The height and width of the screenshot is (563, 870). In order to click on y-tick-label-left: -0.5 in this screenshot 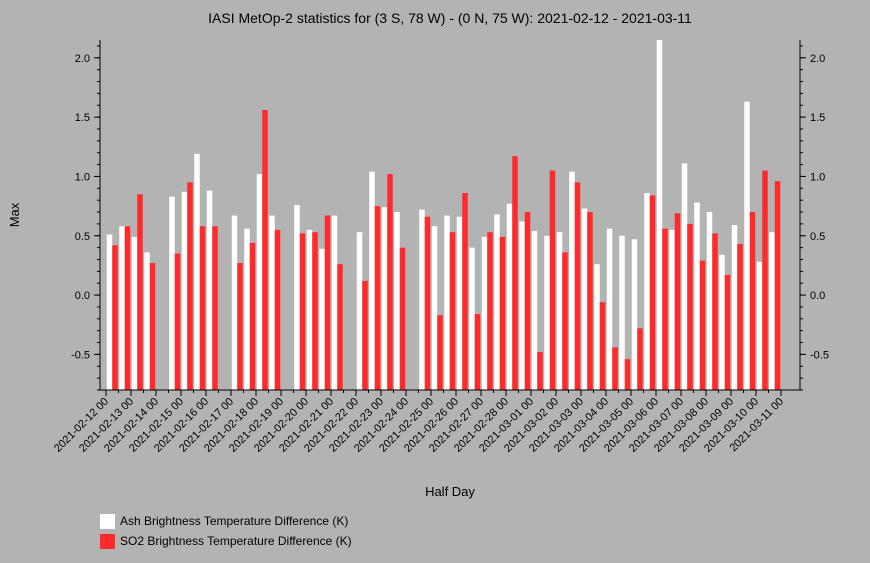, I will do `click(80, 355)`.